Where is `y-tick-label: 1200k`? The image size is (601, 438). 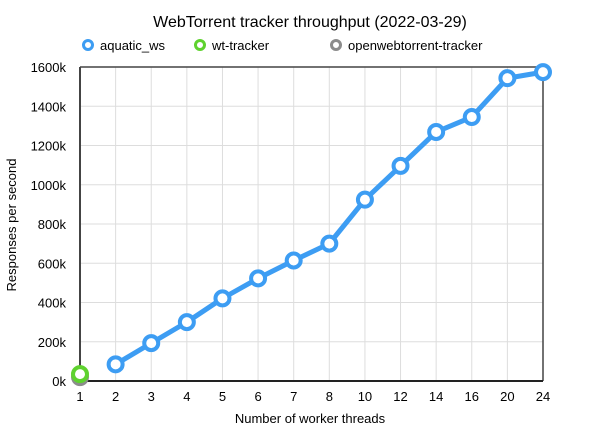
y-tick-label: 1200k is located at coordinates (49, 146).